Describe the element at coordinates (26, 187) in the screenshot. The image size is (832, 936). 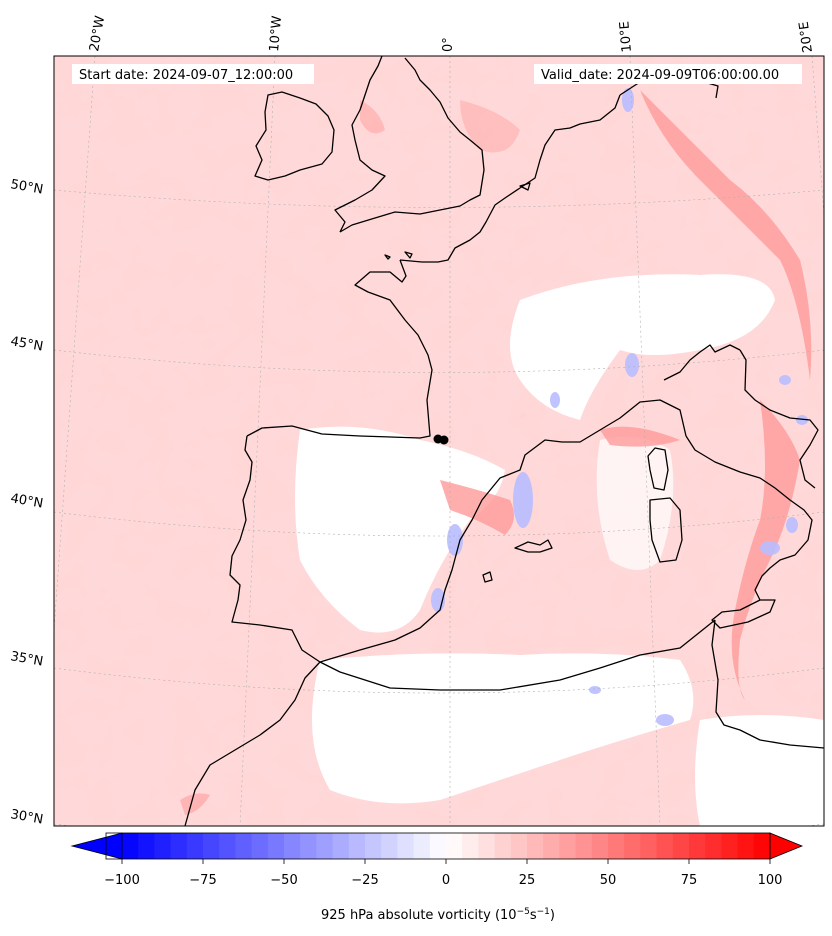
I see `lat-label: 50°N` at that location.